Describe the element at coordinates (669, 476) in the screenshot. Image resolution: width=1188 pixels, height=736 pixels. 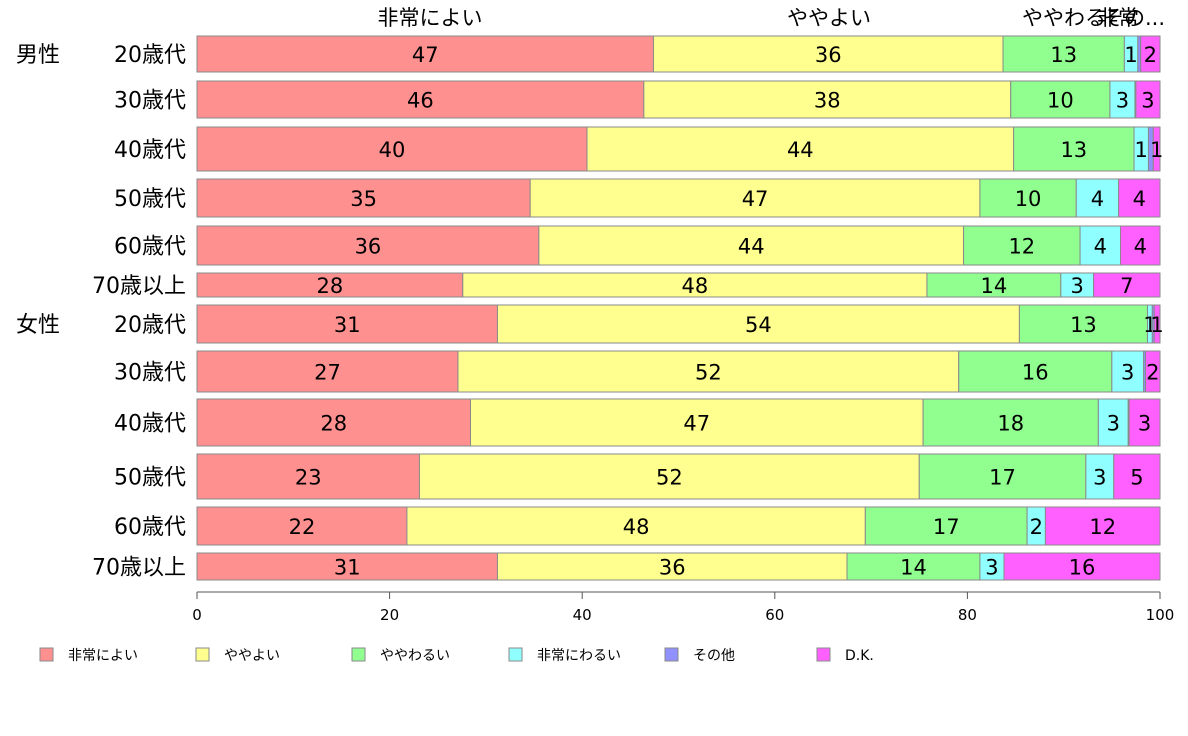
I see `bar-segment-r9-s1` at that location.